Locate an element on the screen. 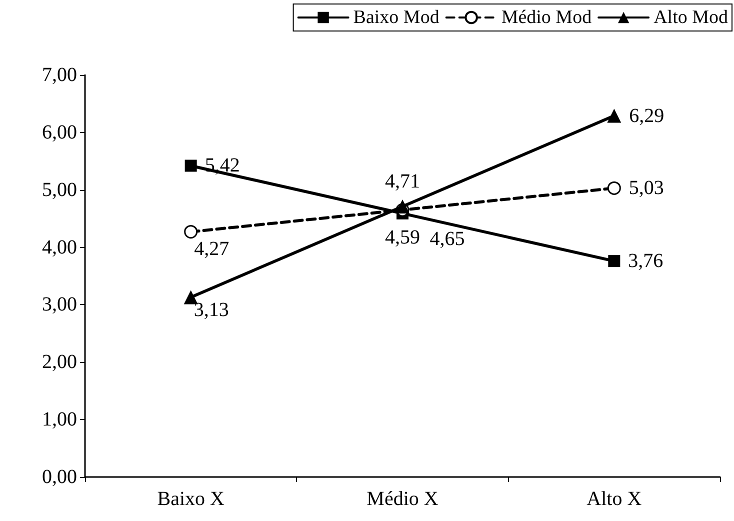 The width and height of the screenshot is (734, 521). data-label: 5,03 is located at coordinates (646, 188).